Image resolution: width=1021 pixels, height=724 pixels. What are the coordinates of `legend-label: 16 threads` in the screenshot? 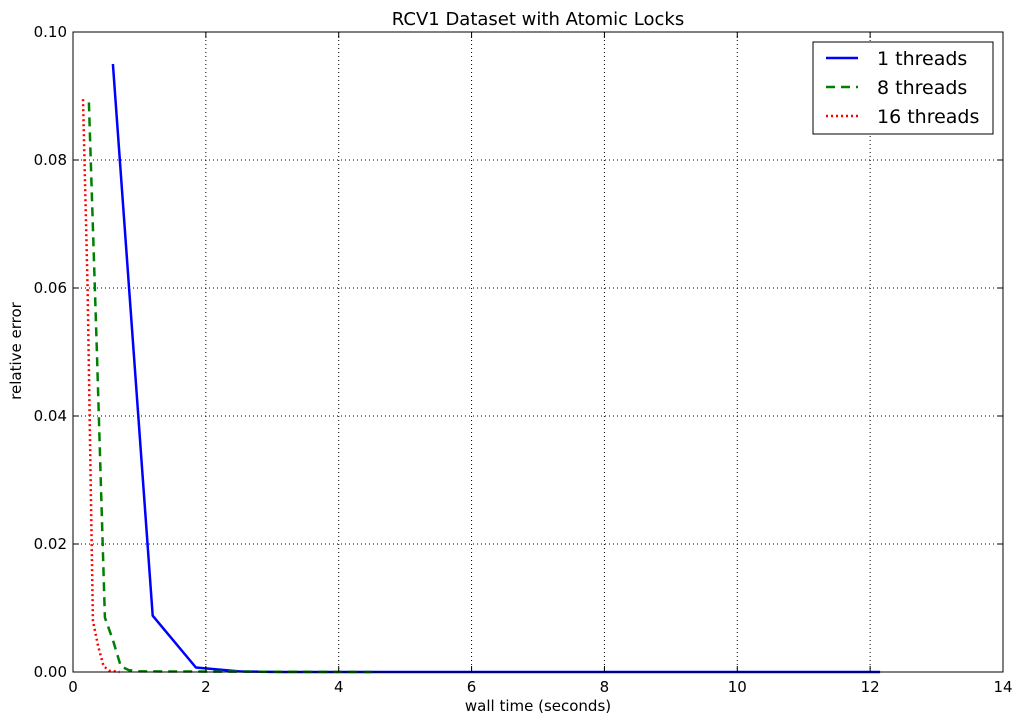 It's located at (928, 117).